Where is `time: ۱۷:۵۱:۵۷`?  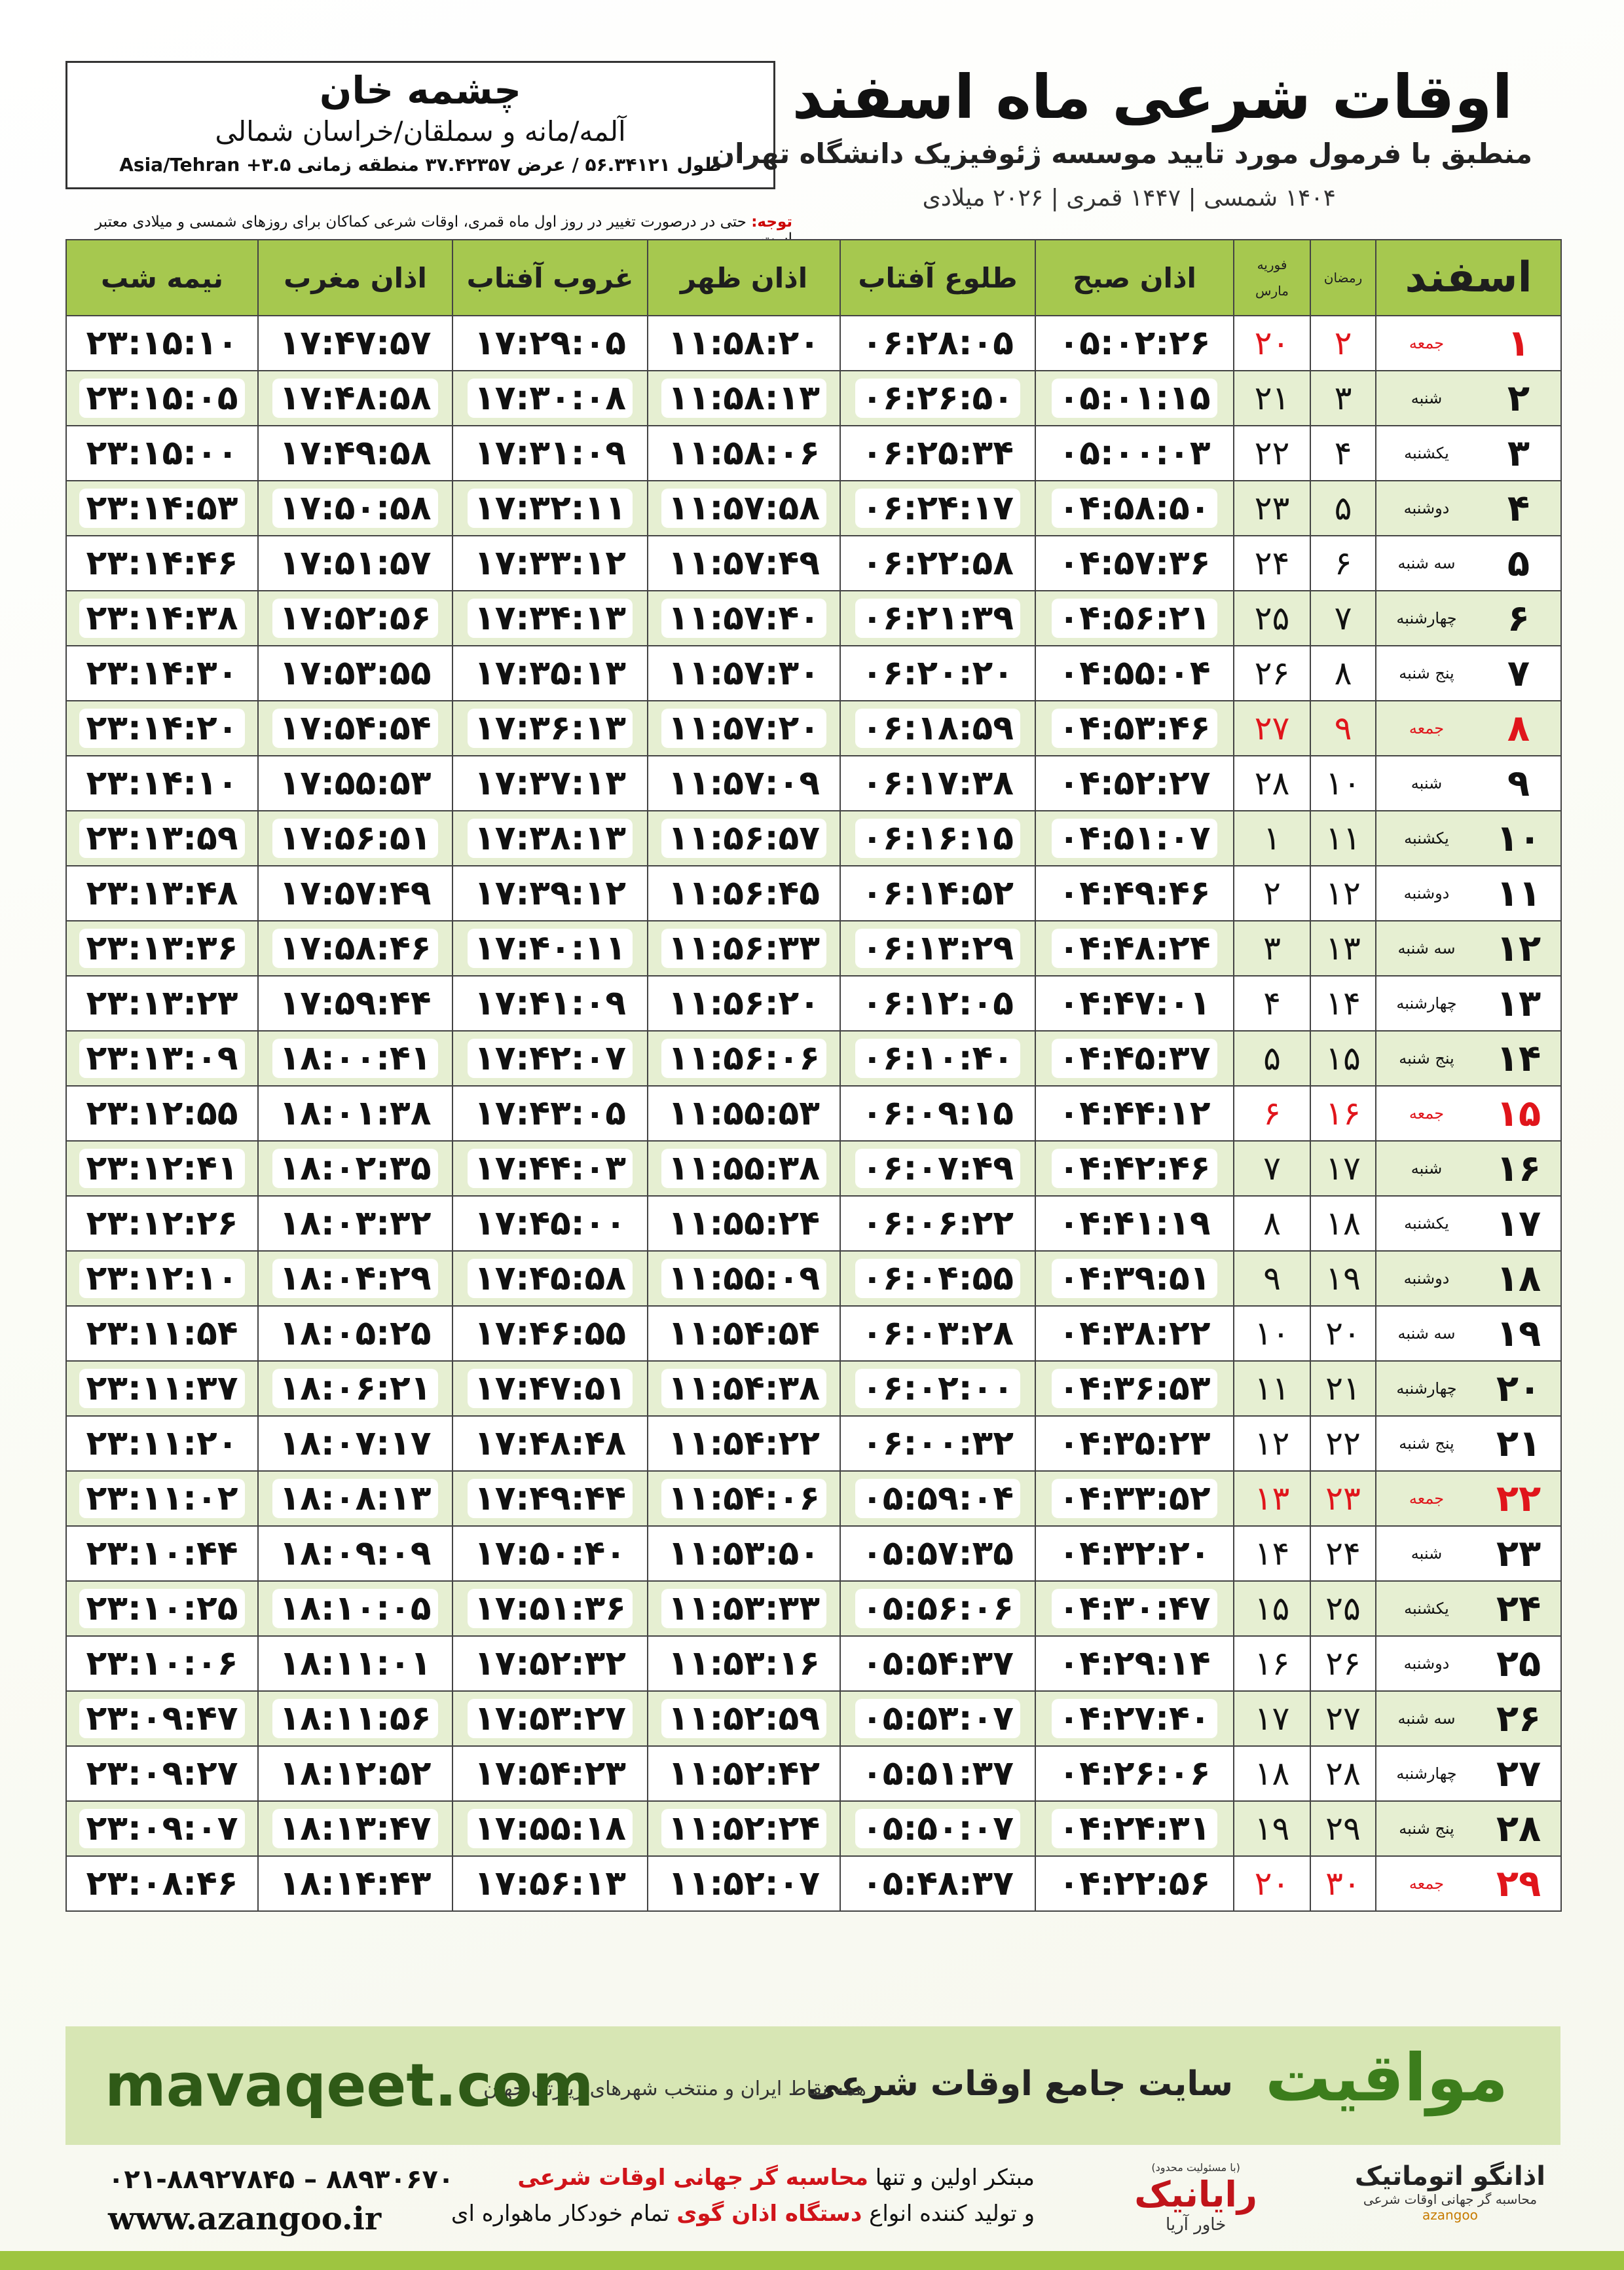 time: ۱۷:۵۱:۵۷ is located at coordinates (355, 563).